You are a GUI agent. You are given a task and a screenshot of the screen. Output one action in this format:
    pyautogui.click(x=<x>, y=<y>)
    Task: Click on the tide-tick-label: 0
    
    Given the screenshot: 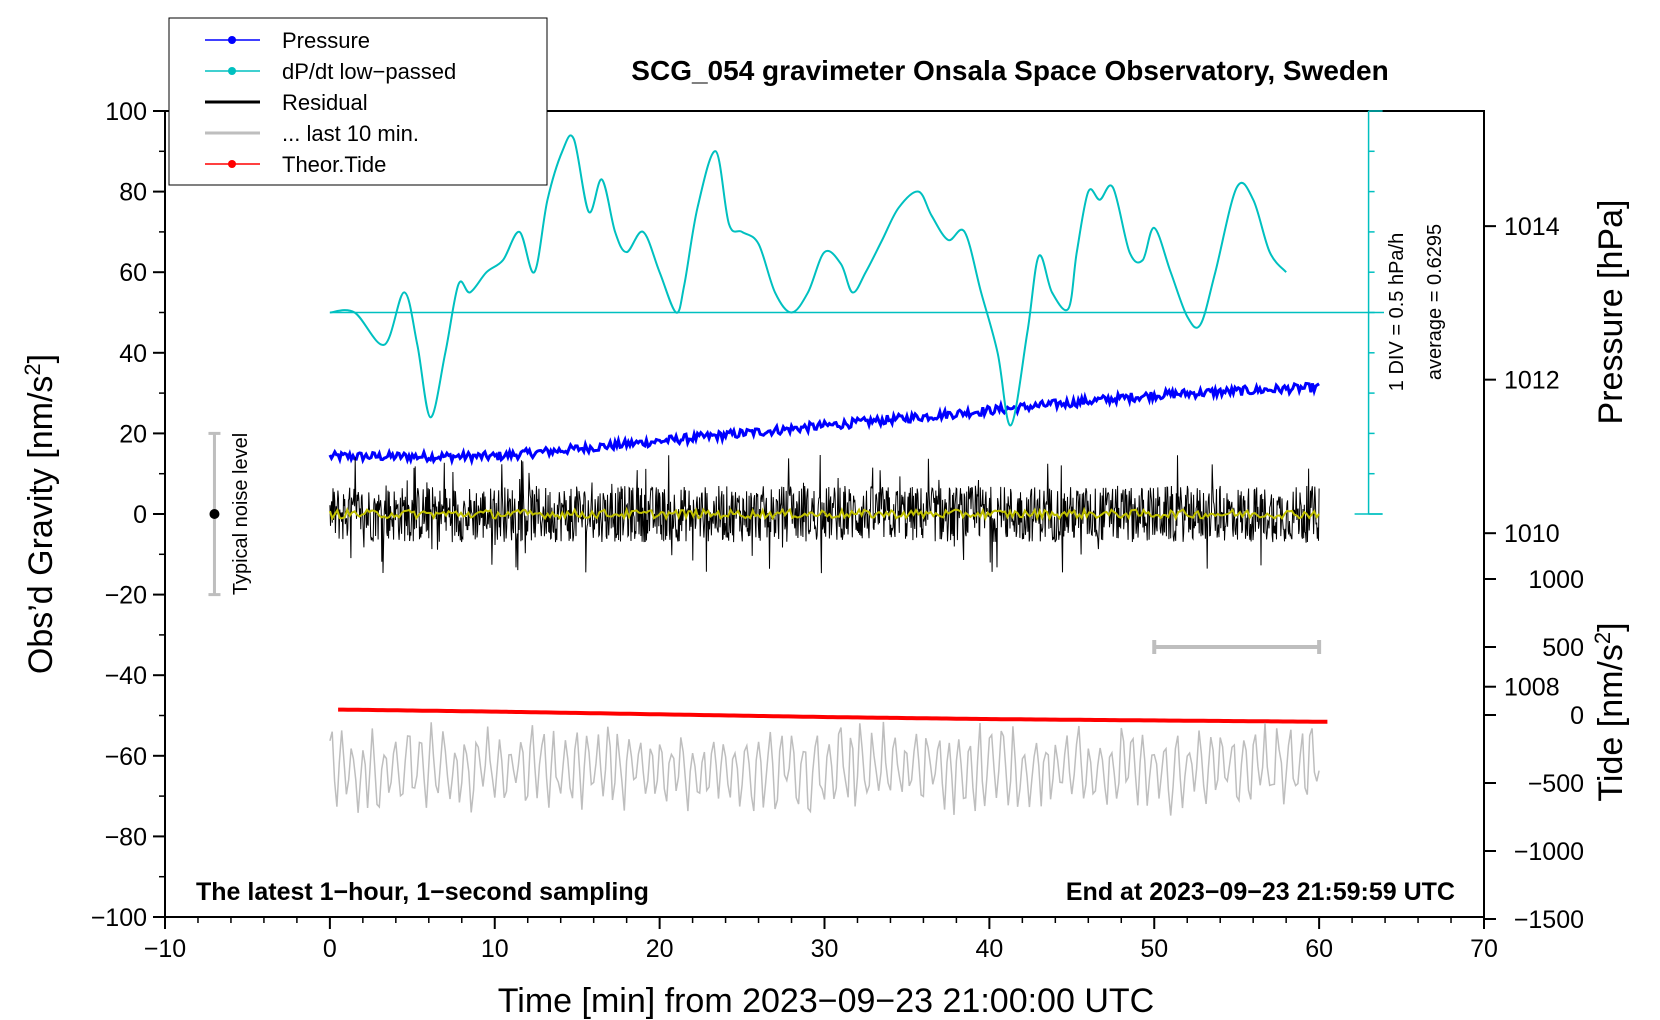 What is the action you would take?
    pyautogui.click(x=1577, y=716)
    